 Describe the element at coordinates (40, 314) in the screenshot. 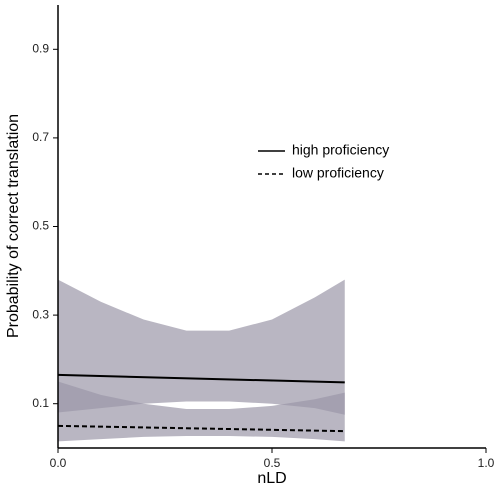

I see `y-tick-label: 0.3` at that location.